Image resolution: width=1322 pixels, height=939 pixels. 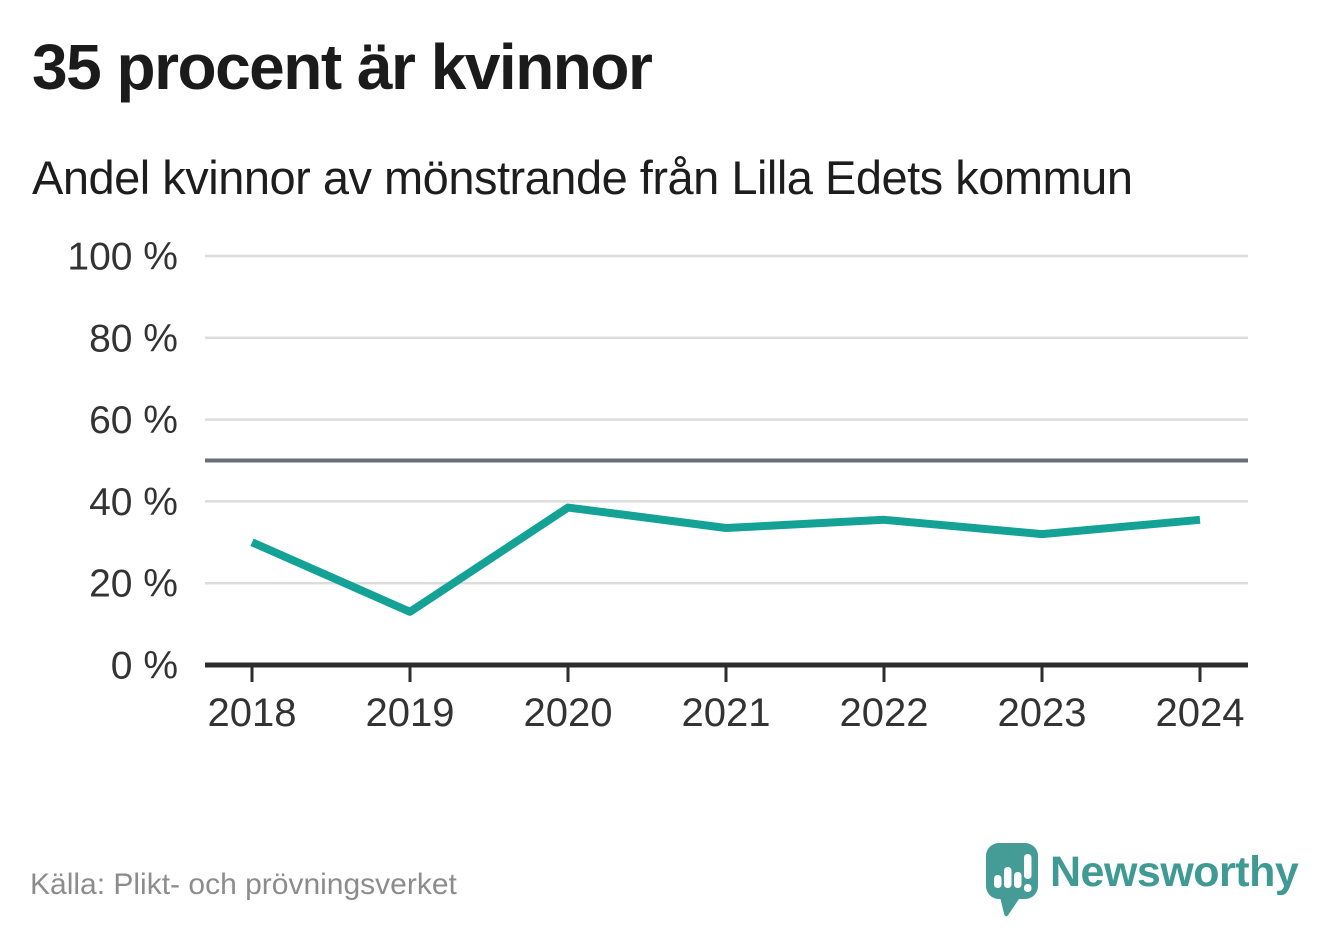 What do you see at coordinates (133, 502) in the screenshot?
I see `y-tick-label: 40 %` at bounding box center [133, 502].